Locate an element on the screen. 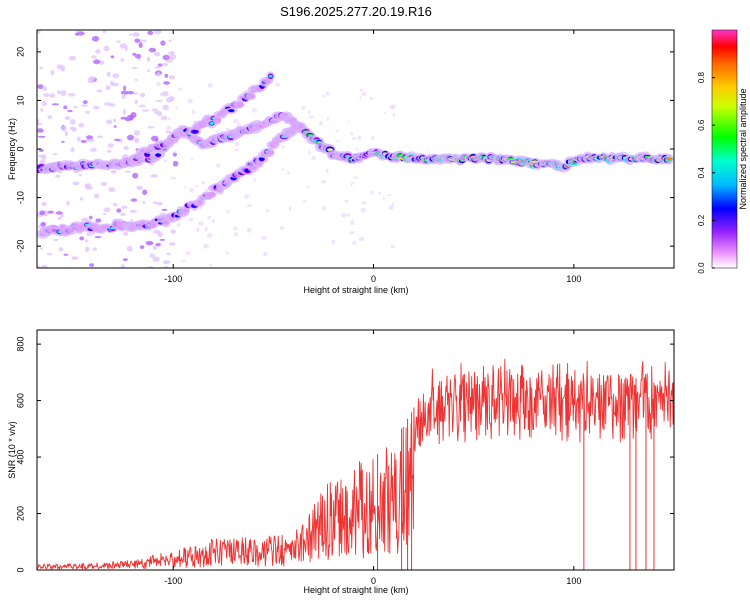 This screenshot has height=600, width=750. spectrogram-blob is located at coordinates (240, 105).